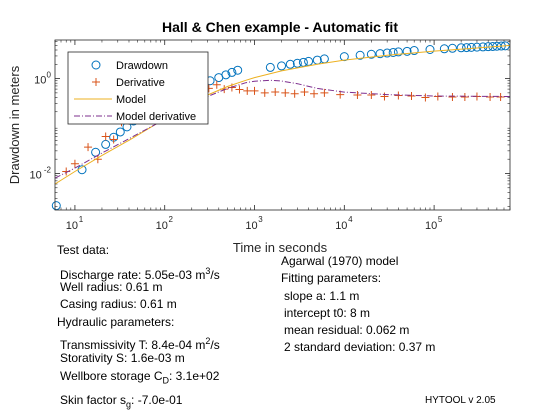 The width and height of the screenshot is (560, 420). I want to click on discharge-rate-exponent: 3, so click(208, 271).